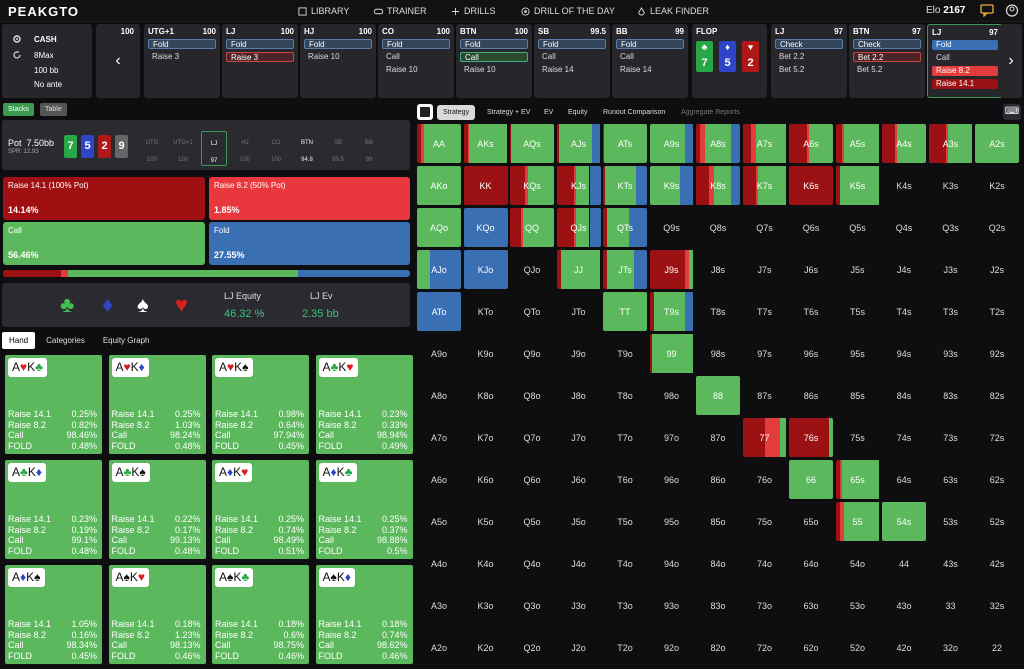 This screenshot has width=1024, height=669. I want to click on matrix-cell: J8o, so click(578, 395).